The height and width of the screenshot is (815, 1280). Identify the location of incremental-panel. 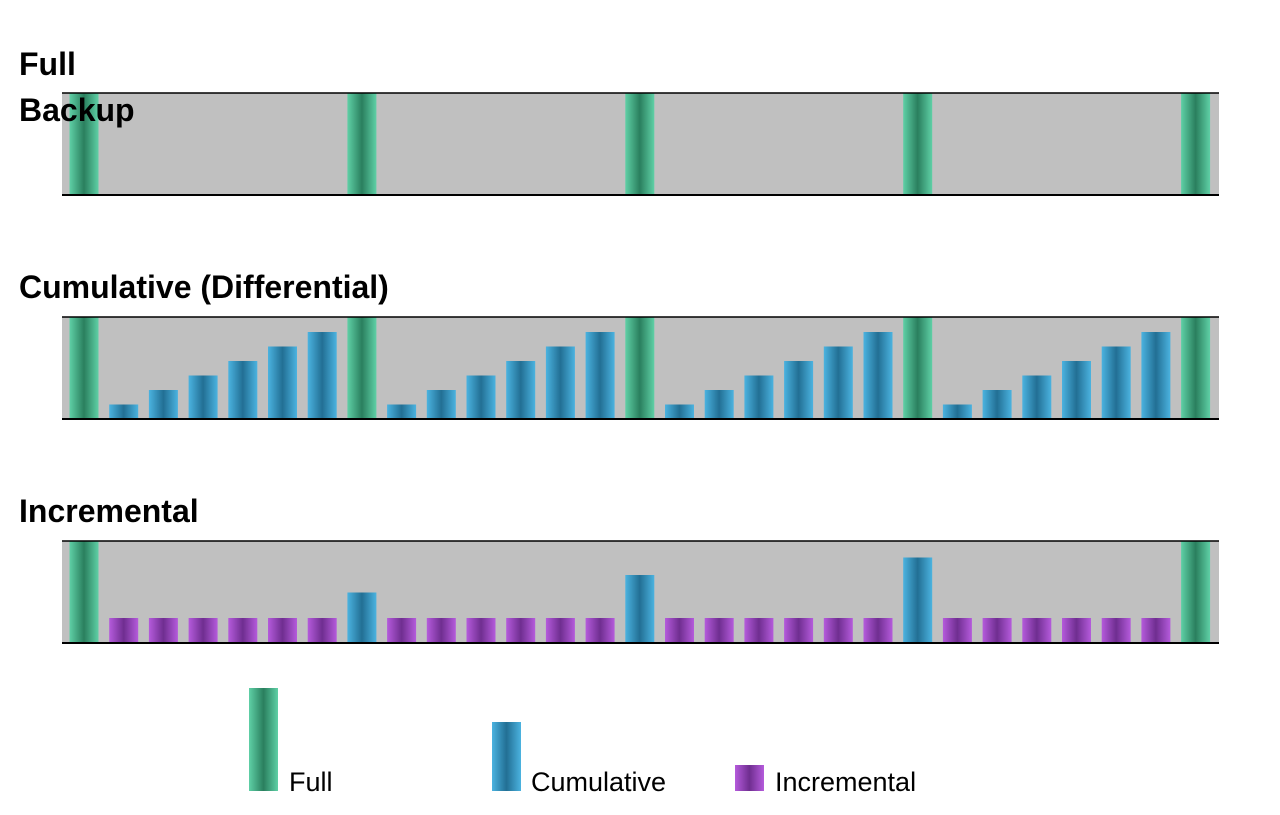
(640, 592).